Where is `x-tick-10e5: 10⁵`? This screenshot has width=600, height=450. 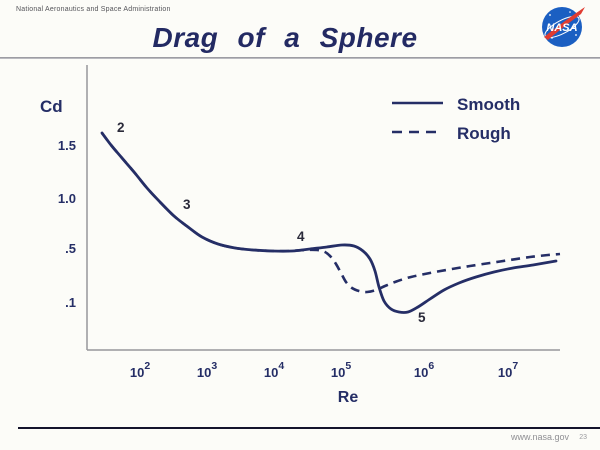 x-tick-10e5: 10⁵ is located at coordinates (341, 370).